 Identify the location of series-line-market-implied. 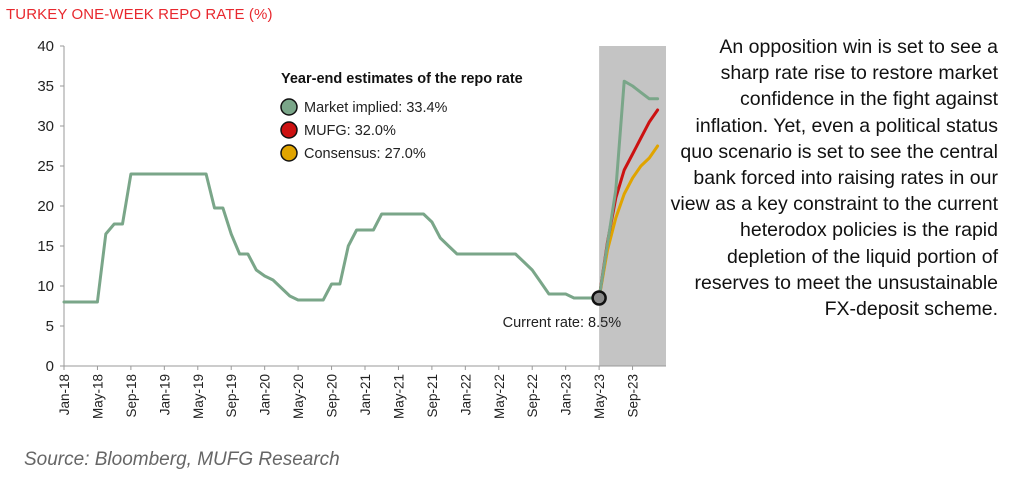
(628, 189).